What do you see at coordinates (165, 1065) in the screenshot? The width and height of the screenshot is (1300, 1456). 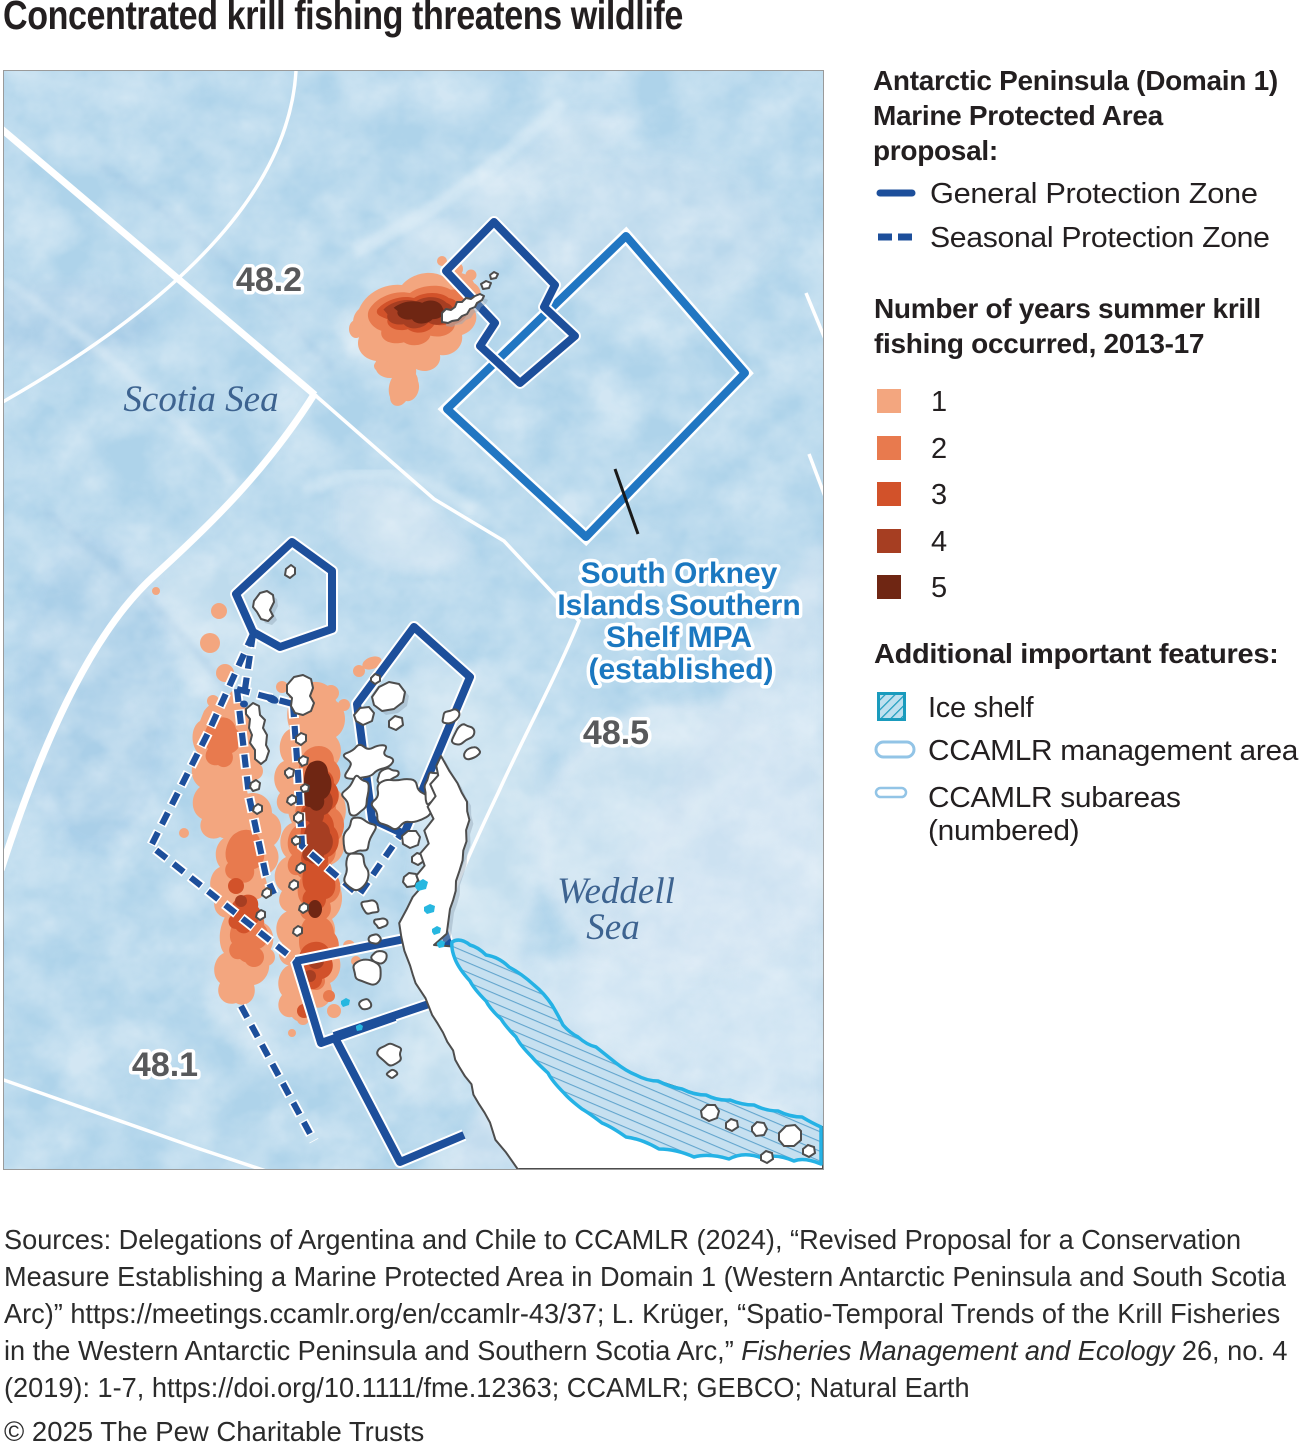 I see `svg-text: 48.1` at bounding box center [165, 1065].